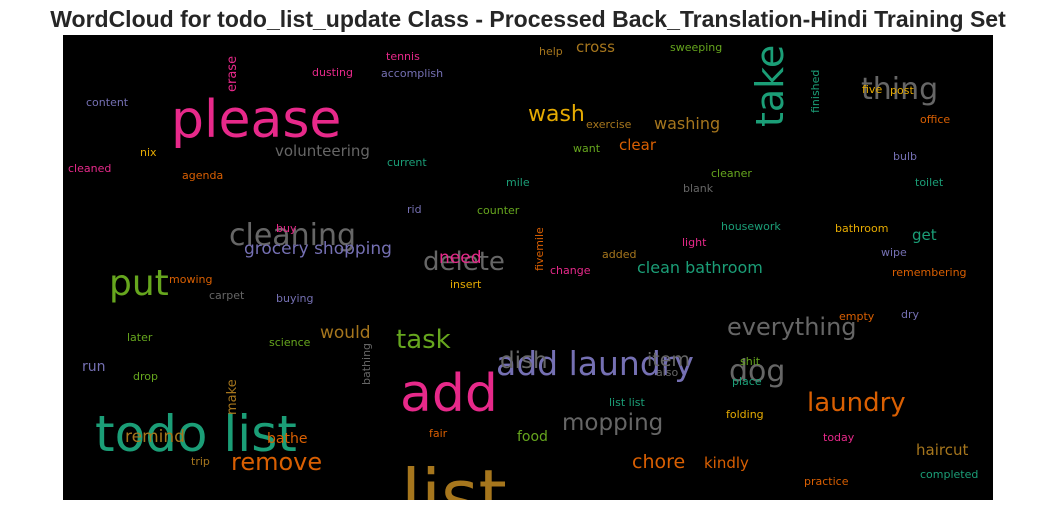  What do you see at coordinates (696, 47) in the screenshot?
I see `word-sweeping: sweeping` at bounding box center [696, 47].